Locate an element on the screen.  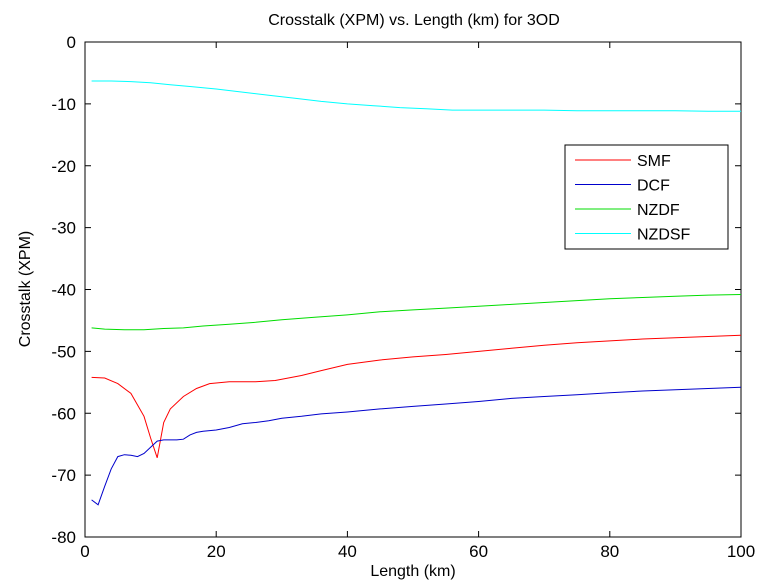
y-tick-label: -20 is located at coordinates (63, 166).